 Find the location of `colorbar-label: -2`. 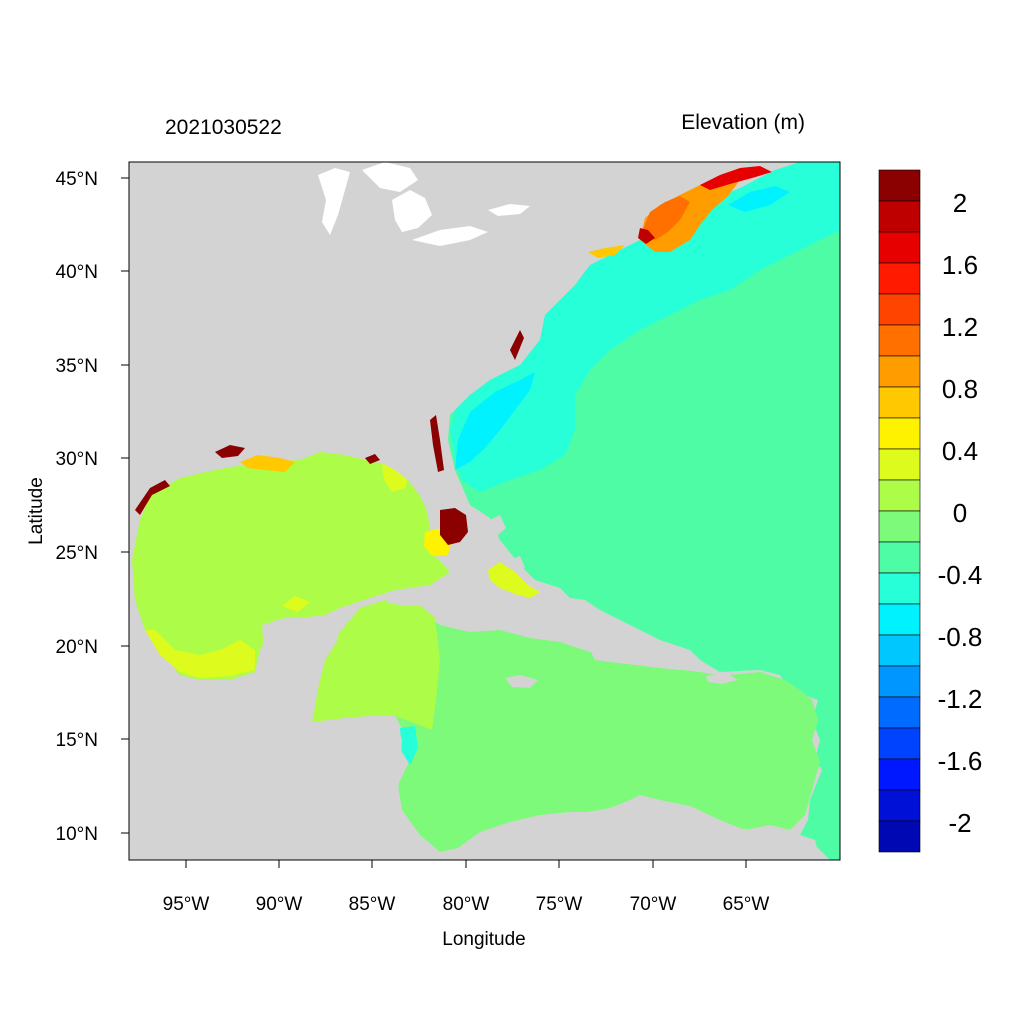

colorbar-label: -2 is located at coordinates (959, 823).